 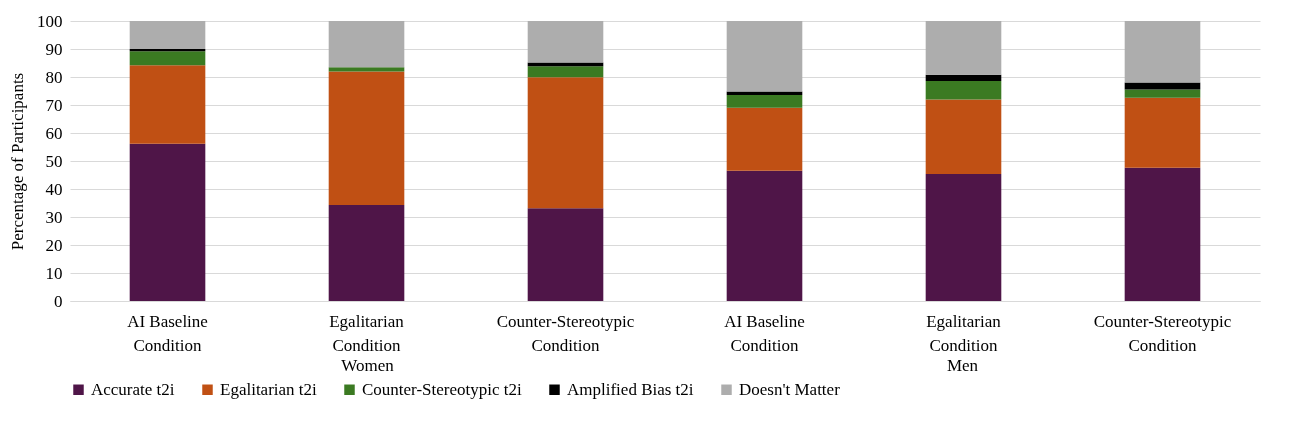 What do you see at coordinates (17, 161) in the screenshot?
I see `y-axis-title: Percentage of Participants` at bounding box center [17, 161].